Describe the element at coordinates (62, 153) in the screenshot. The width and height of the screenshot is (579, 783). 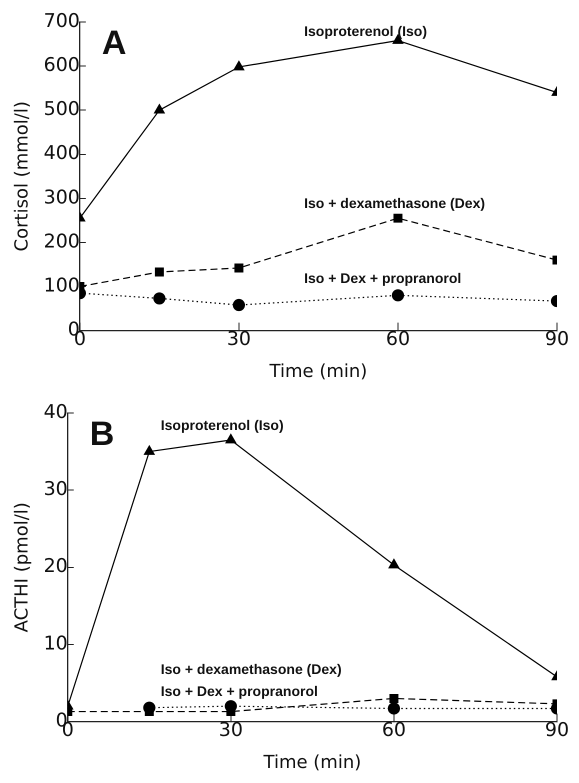
I see `y-tick-label: 400` at that location.